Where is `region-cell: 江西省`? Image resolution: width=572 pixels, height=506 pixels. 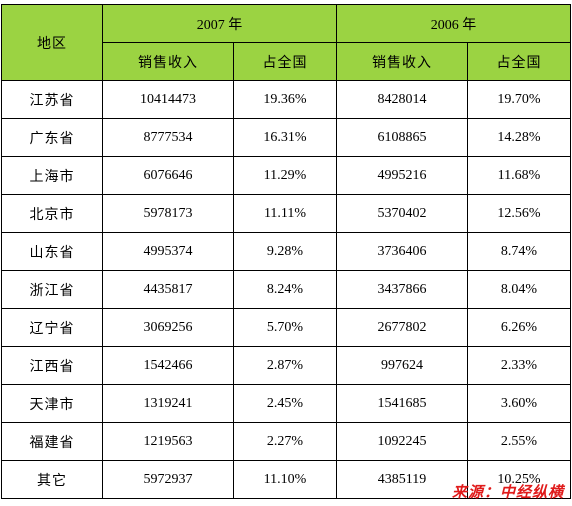 region-cell: 江西省 is located at coordinates (52, 365).